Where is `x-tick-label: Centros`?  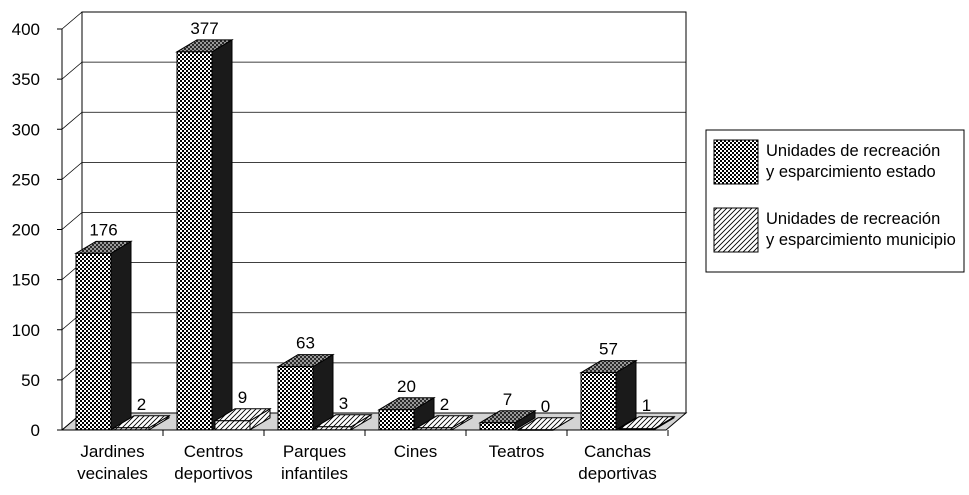 x-tick-label: Centros is located at coordinates (214, 451).